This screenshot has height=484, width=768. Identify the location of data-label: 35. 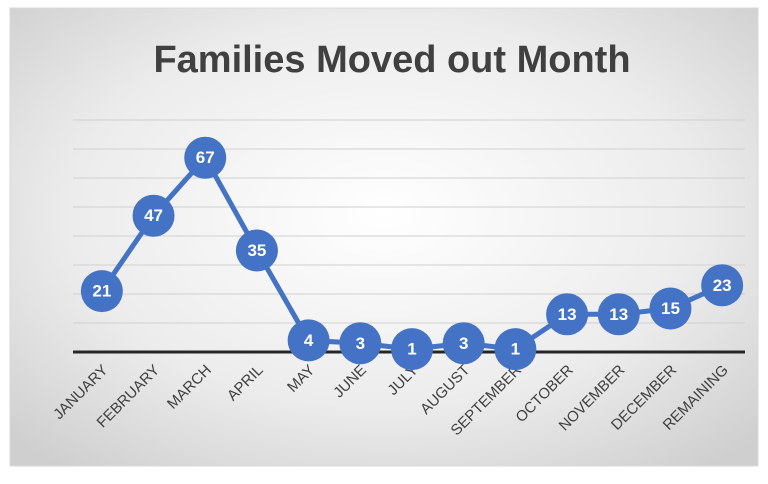
(256, 250).